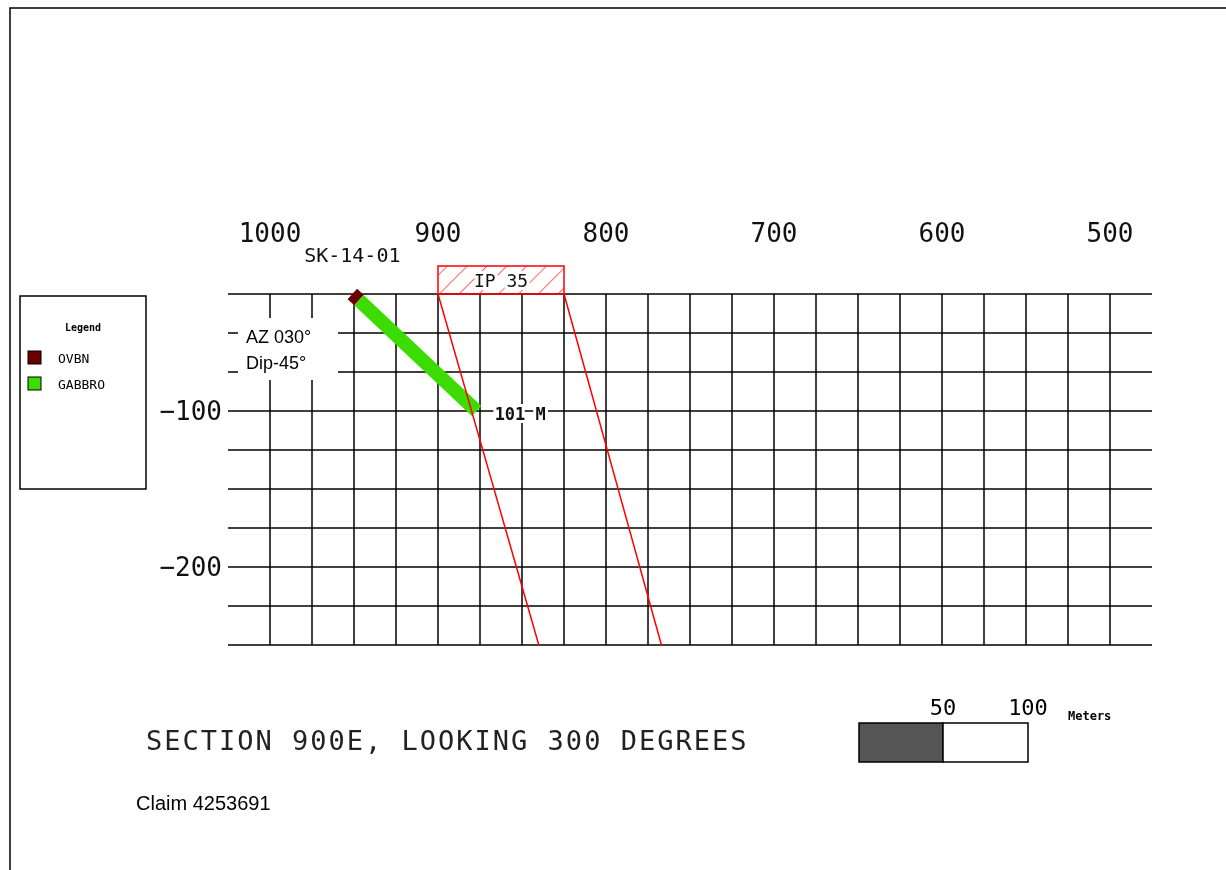  Describe the element at coordinates (83, 327) in the screenshot. I see `legend-title: Legend` at that location.